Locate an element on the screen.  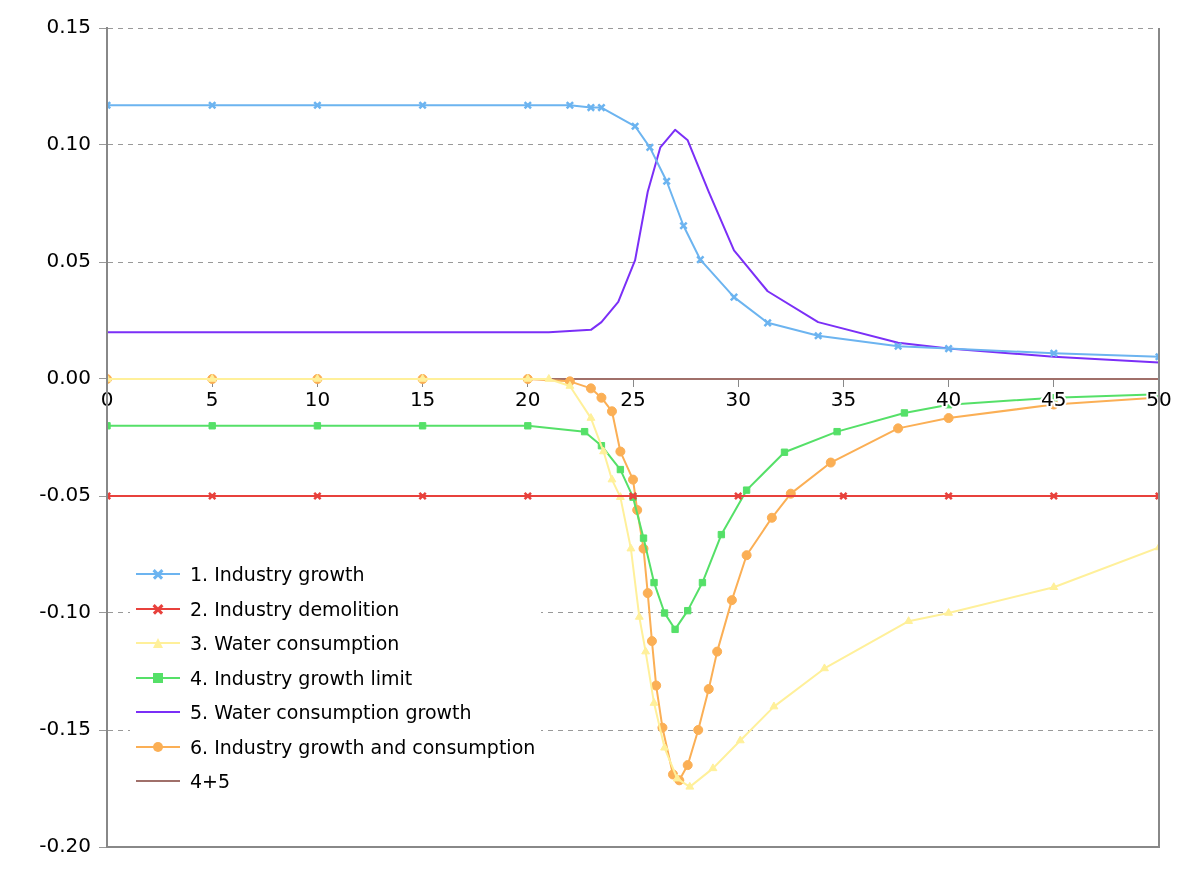
legend-label: 6. Industry growth and consumption is located at coordinates (363, 746).